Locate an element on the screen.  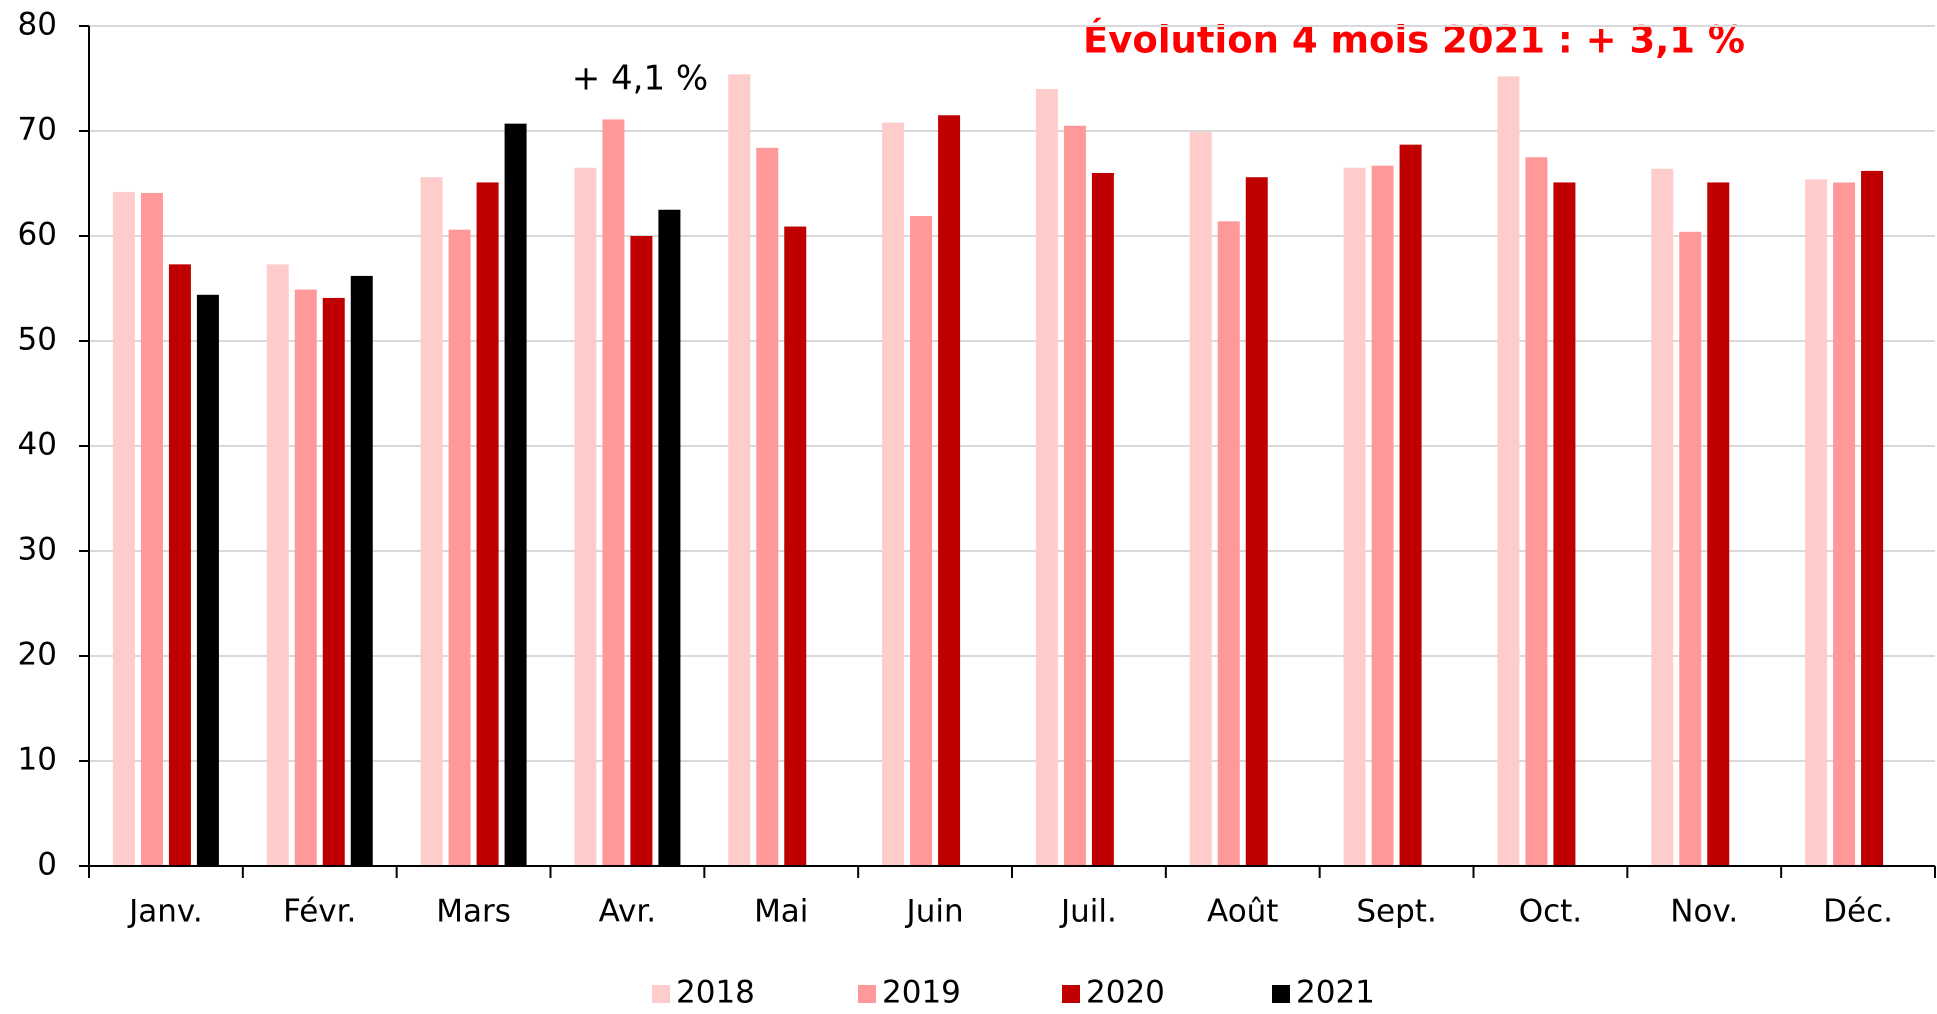
x-tick-label: Janv. is located at coordinates (165, 912).